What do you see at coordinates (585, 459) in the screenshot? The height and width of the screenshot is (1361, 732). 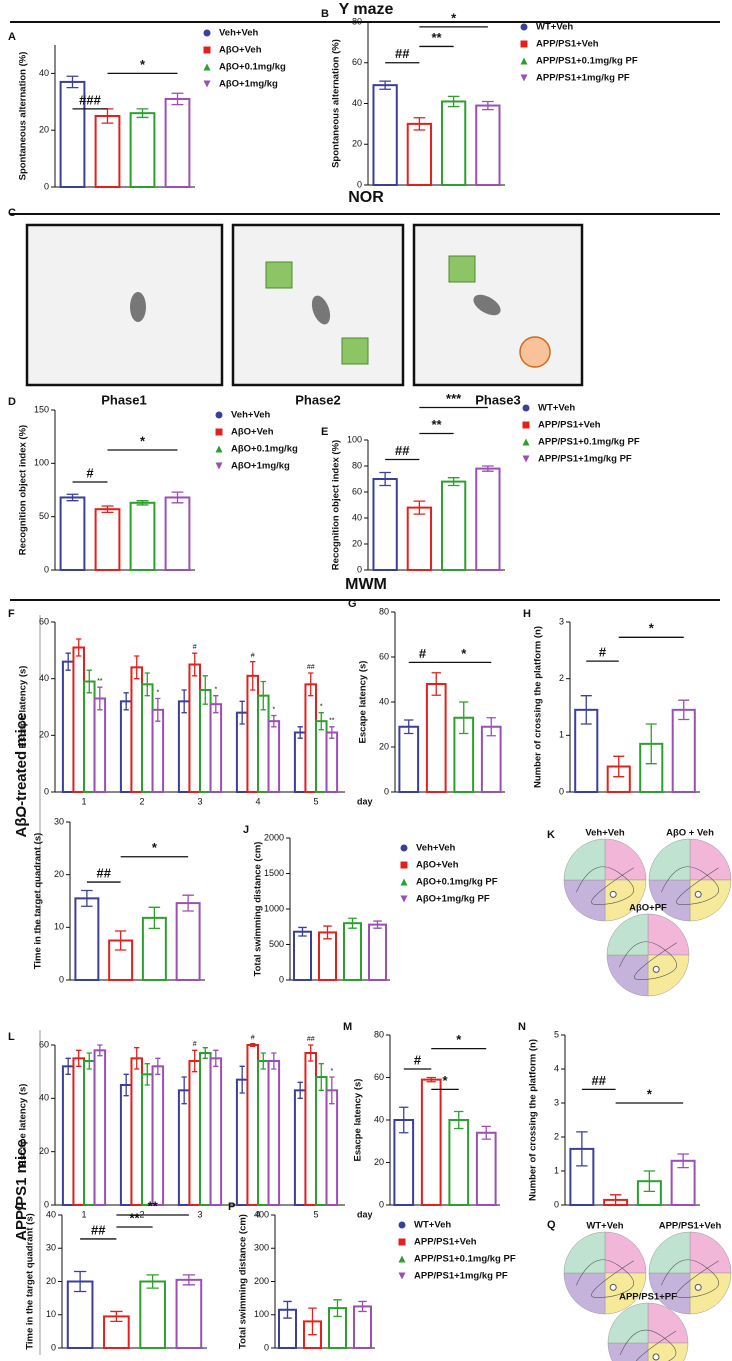 I see `legend-label: APP/PS1+1mg/kg PF` at bounding box center [585, 459].